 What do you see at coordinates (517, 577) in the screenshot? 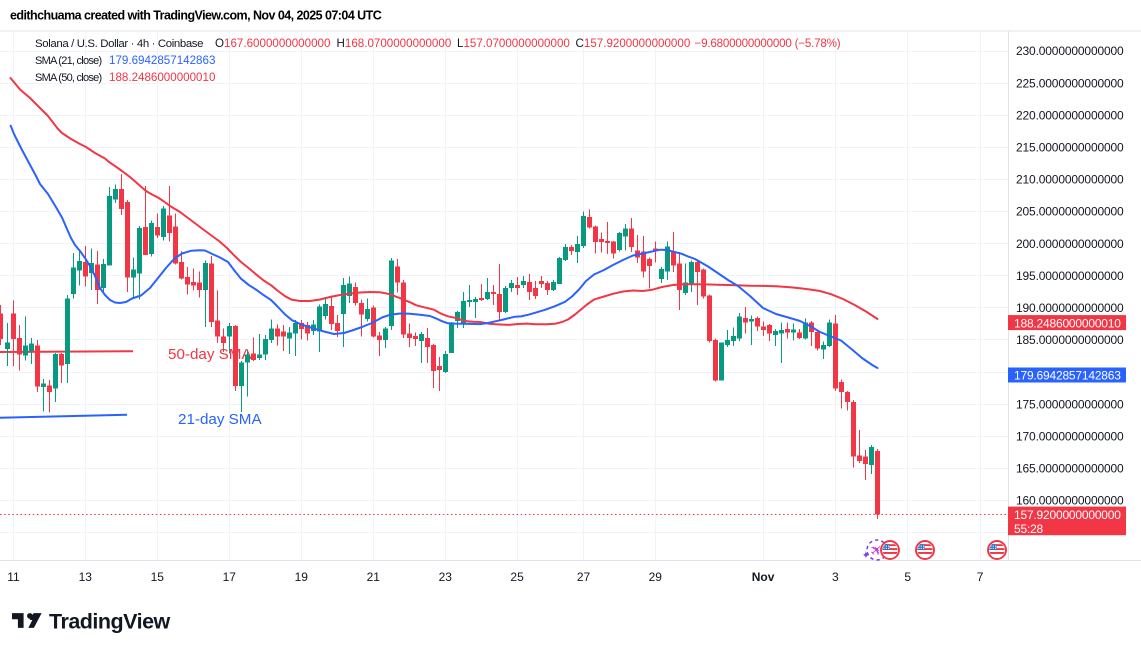
I see `svg-text: 25` at bounding box center [517, 577].